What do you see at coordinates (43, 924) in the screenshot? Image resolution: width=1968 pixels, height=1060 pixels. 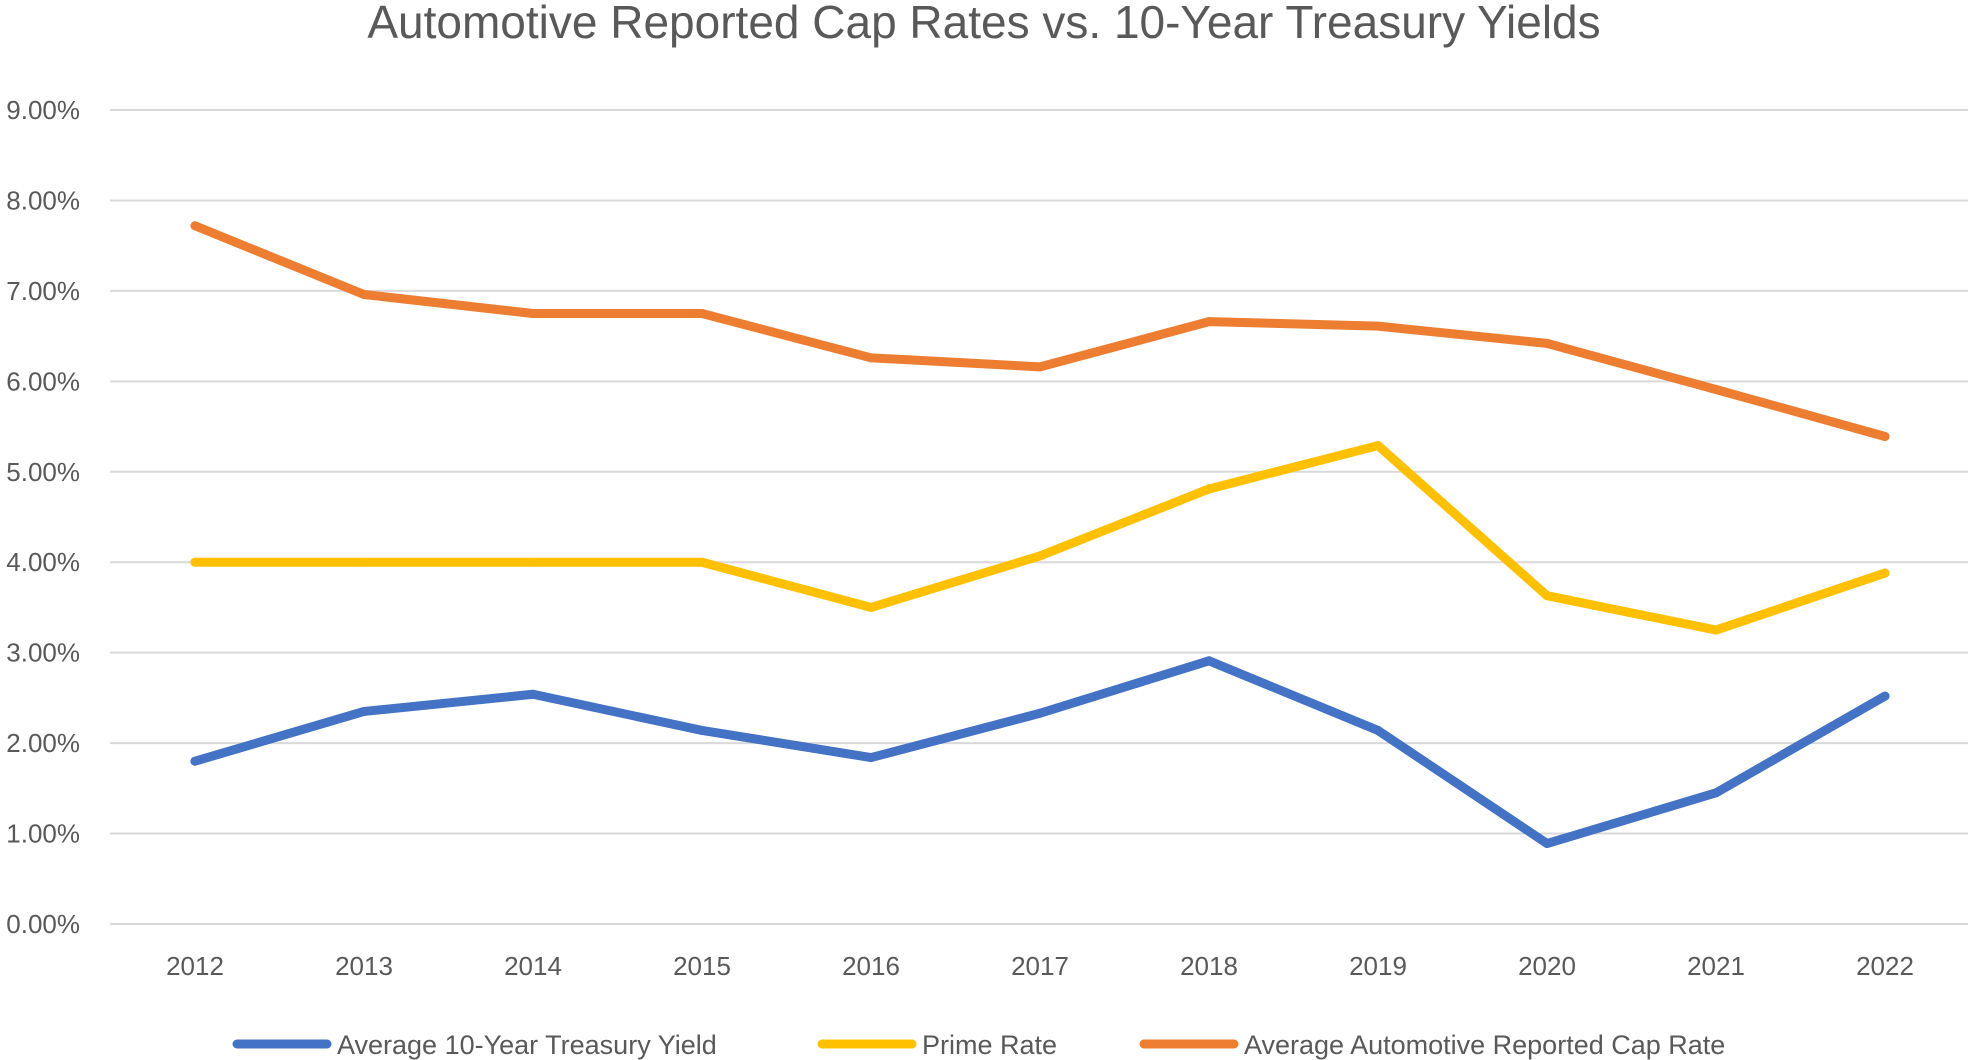 I see `y-tick-label: 0.00%` at bounding box center [43, 924].